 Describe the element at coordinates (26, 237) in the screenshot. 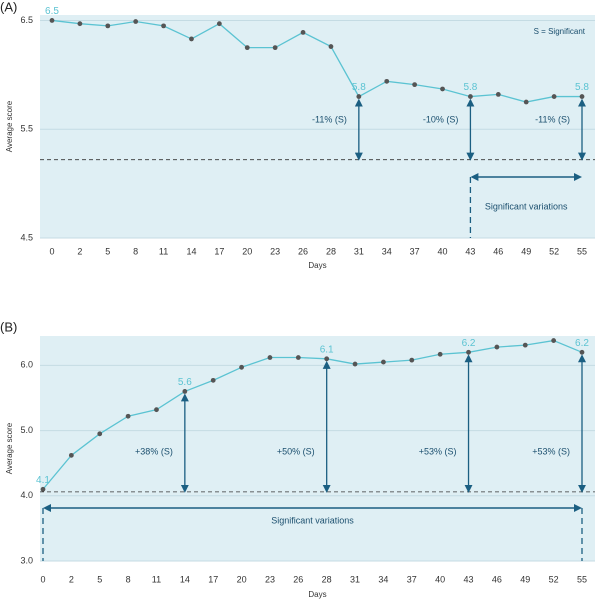

I see `y-tick-label: 4.5` at that location.